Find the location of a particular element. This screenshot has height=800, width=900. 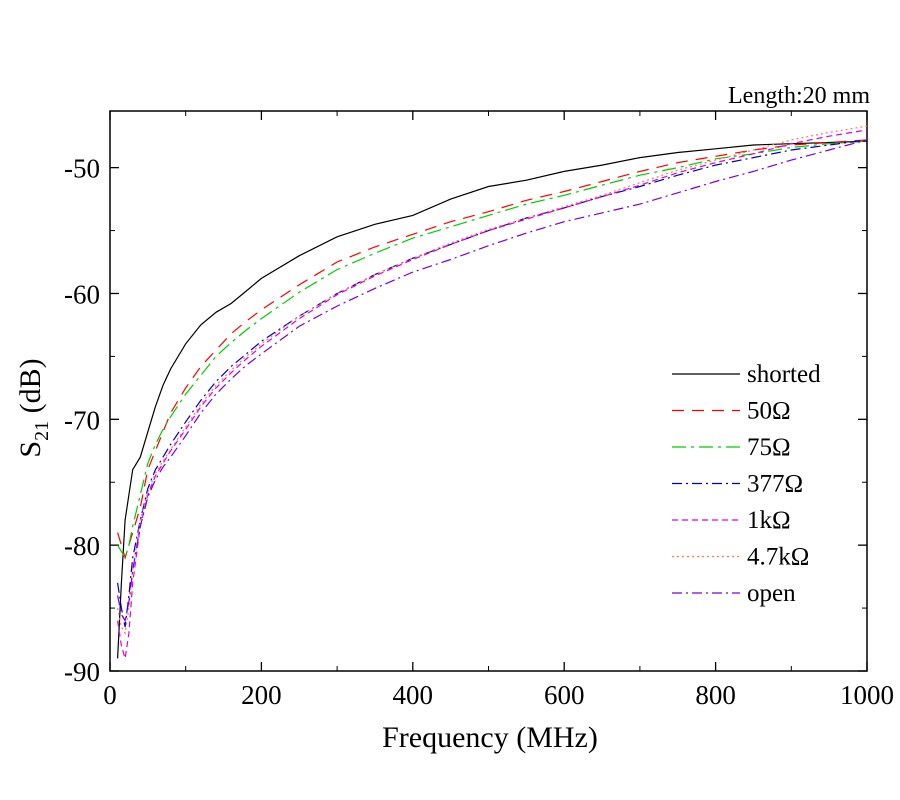

y-tick-label: -70 is located at coordinates (82, 420).